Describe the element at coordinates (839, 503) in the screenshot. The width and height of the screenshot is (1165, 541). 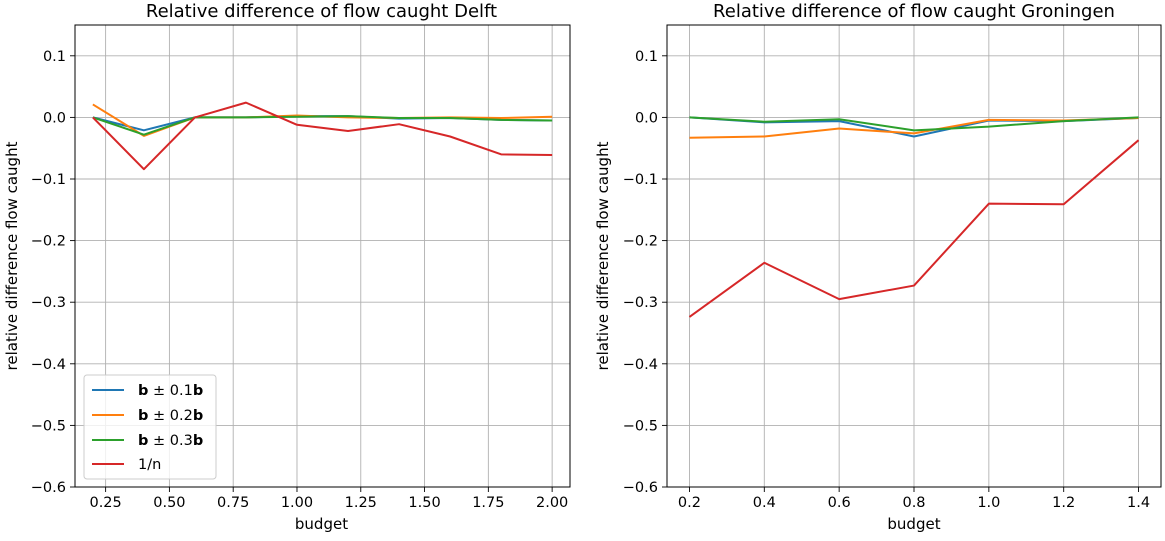
I see `x-tick-label: 0.6` at that location.